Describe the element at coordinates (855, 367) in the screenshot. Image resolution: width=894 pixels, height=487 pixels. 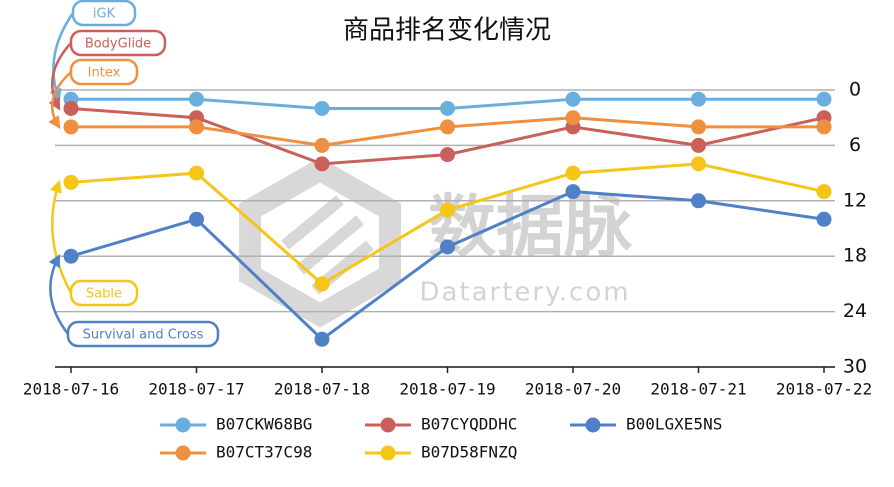
I see `y-tick-label: 30` at that location.